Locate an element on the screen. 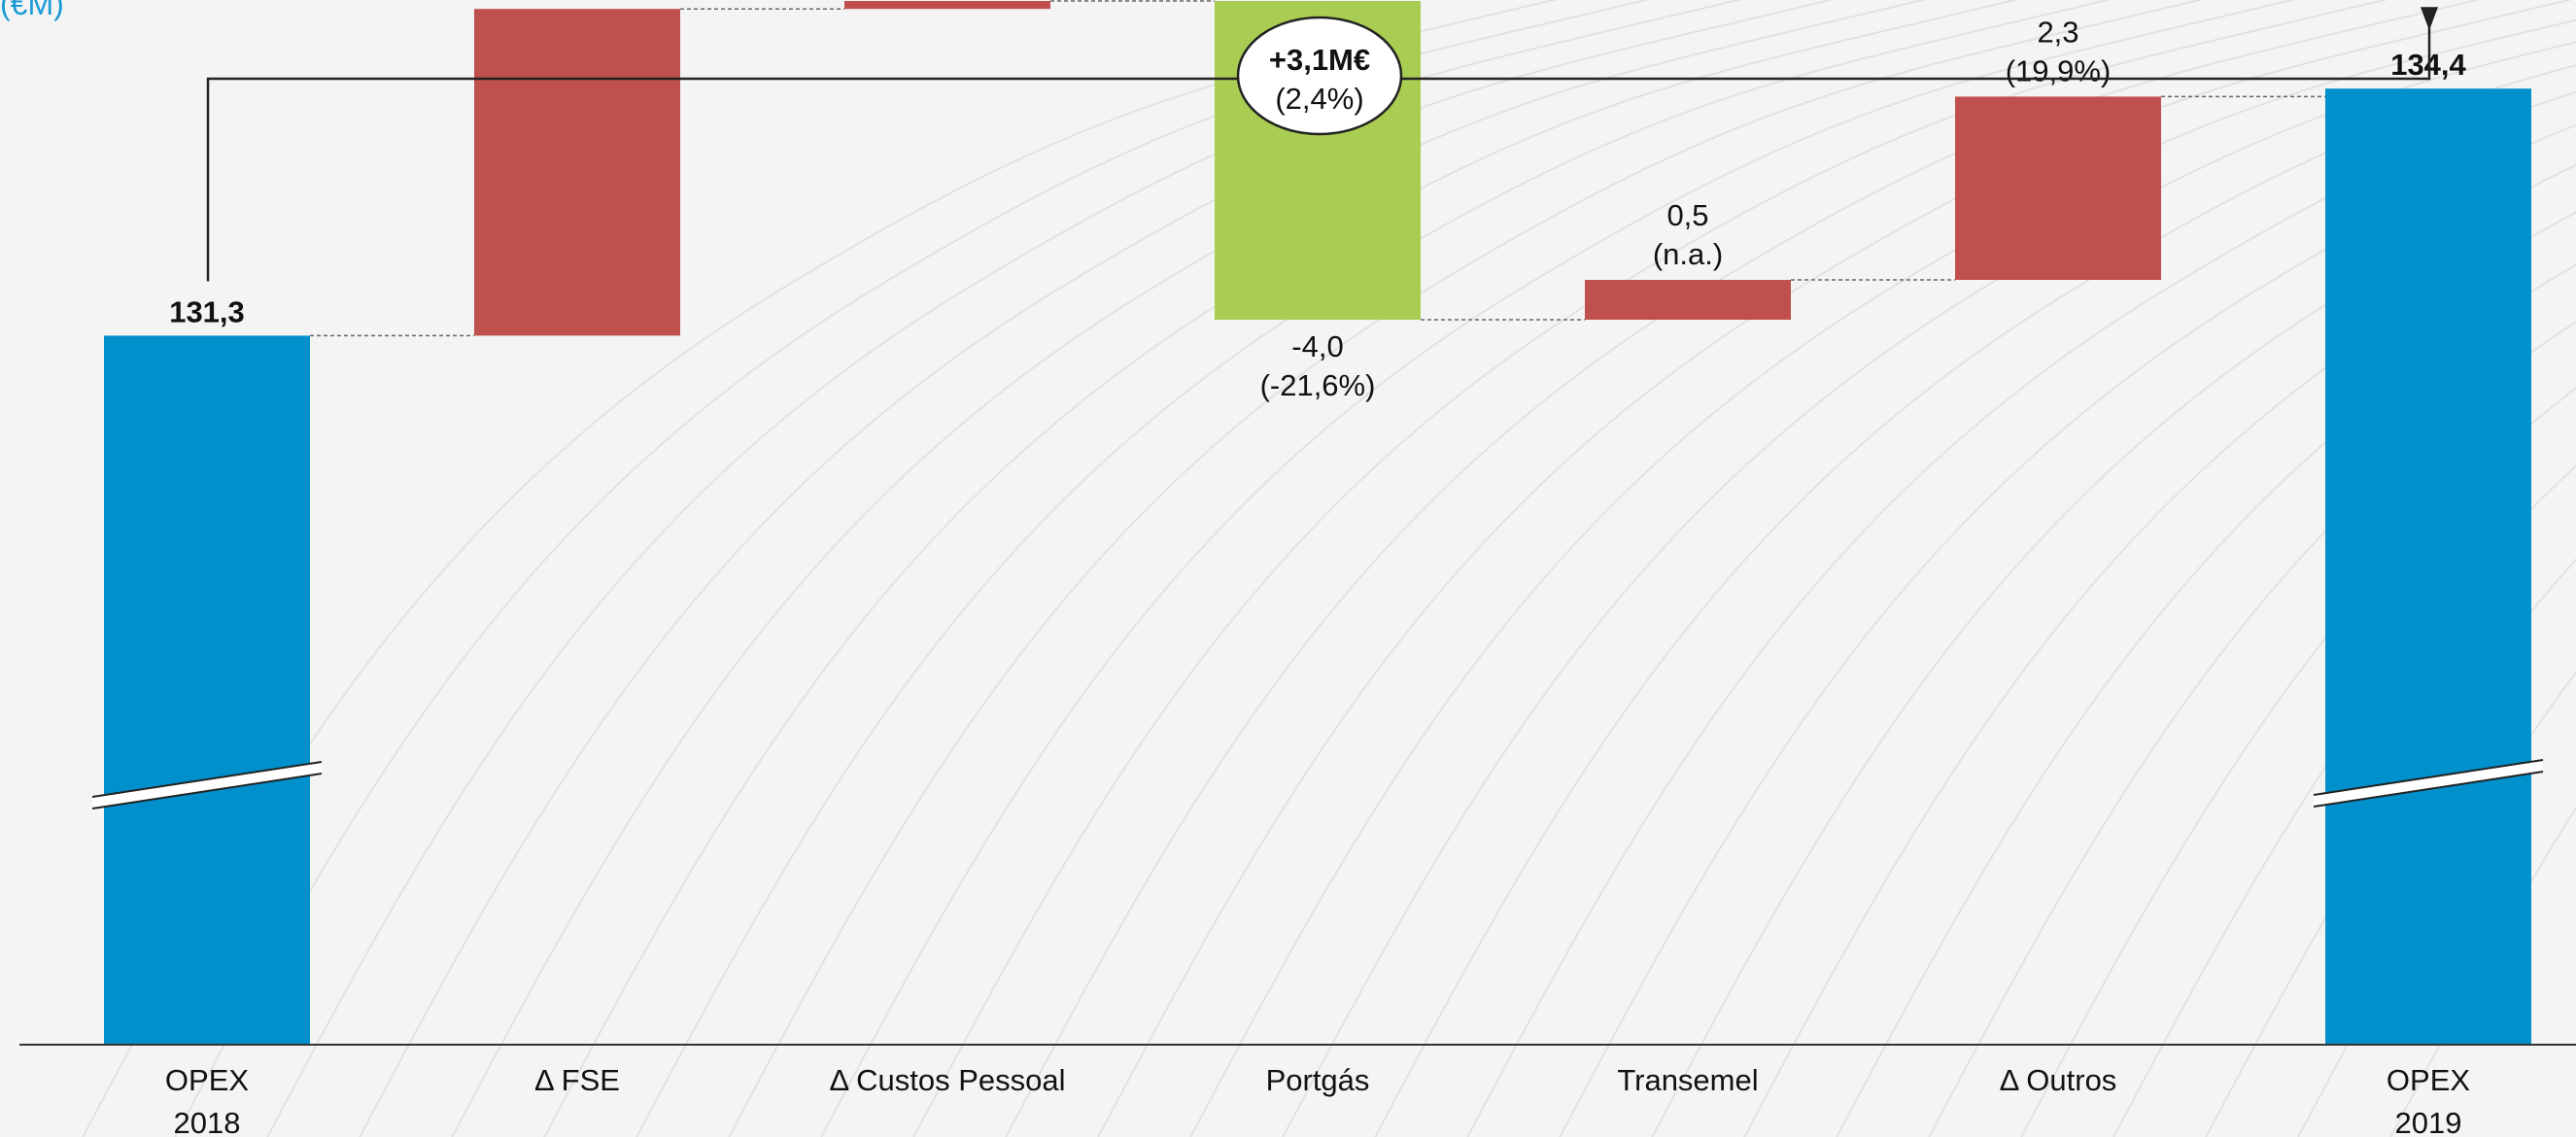  bar-value-label: 2,3 is located at coordinates (2057, 32).